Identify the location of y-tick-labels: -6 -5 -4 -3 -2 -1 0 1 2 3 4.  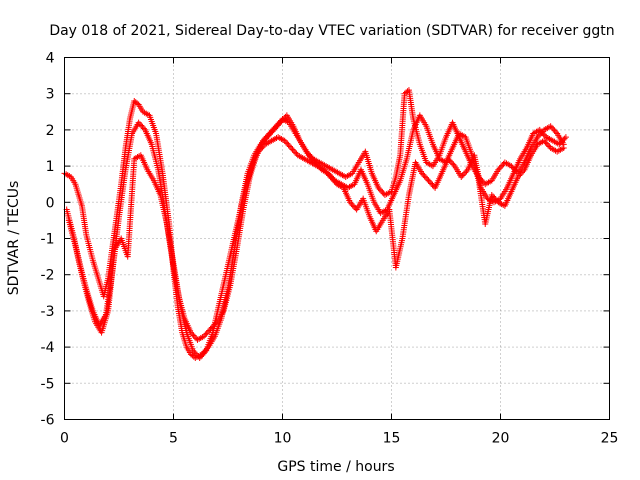
(48, 240).